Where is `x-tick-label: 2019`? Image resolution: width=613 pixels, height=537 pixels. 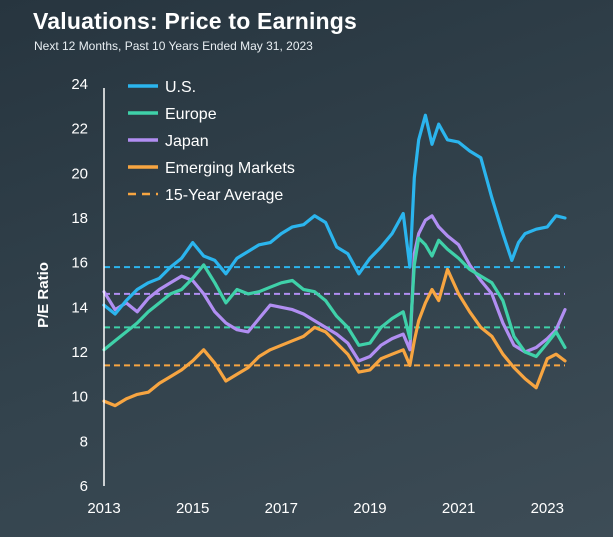
x-tick-label: 2019 is located at coordinates (369, 508).